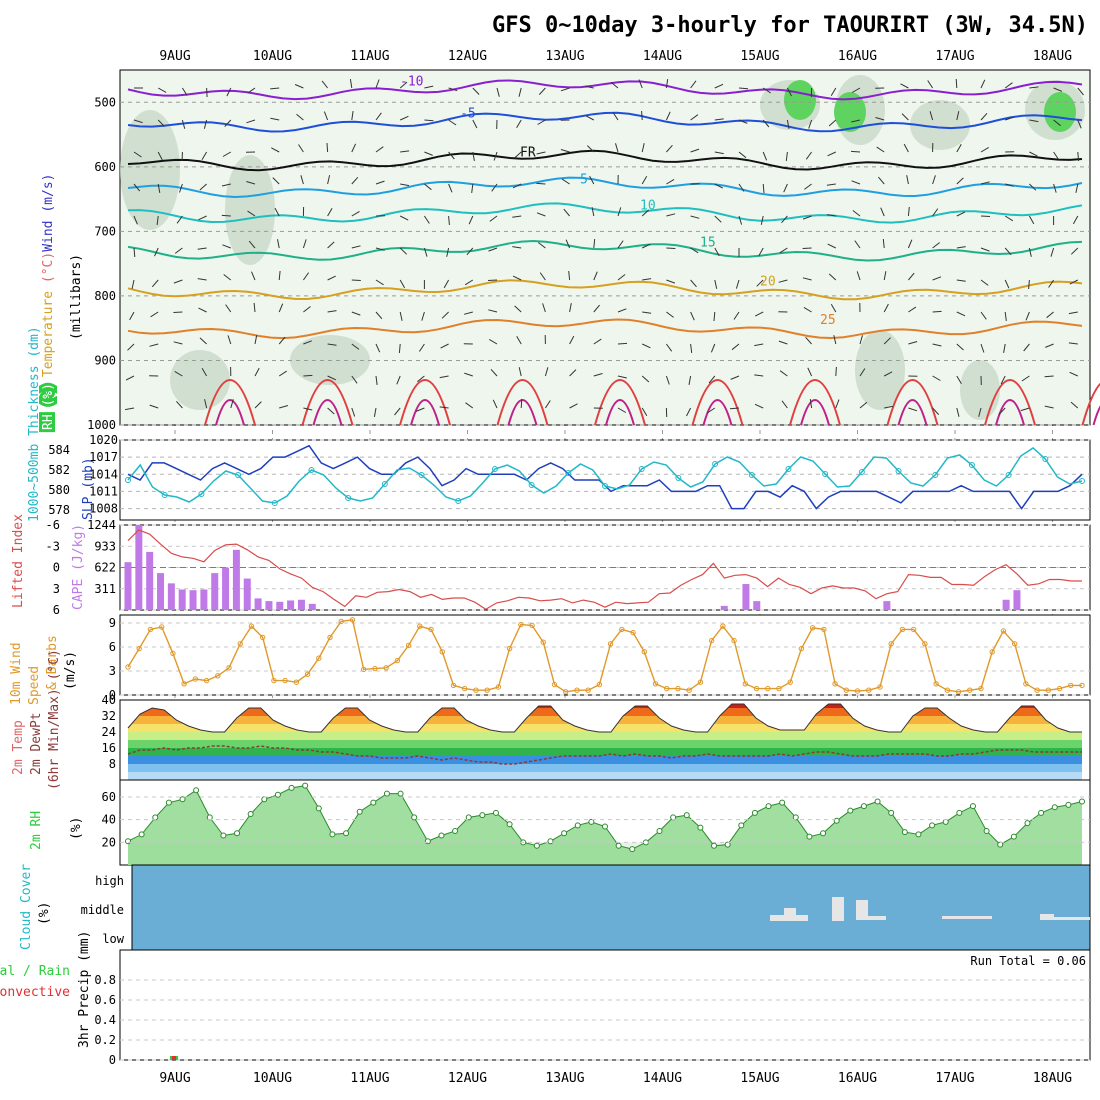  Describe the element at coordinates (605, 655) in the screenshot. I see `wind10-frame` at that location.